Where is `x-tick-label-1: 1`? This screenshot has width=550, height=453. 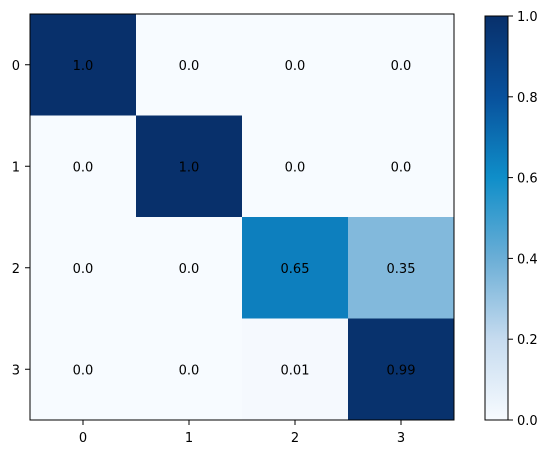
x-tick-label-1: 1 is located at coordinates (189, 438).